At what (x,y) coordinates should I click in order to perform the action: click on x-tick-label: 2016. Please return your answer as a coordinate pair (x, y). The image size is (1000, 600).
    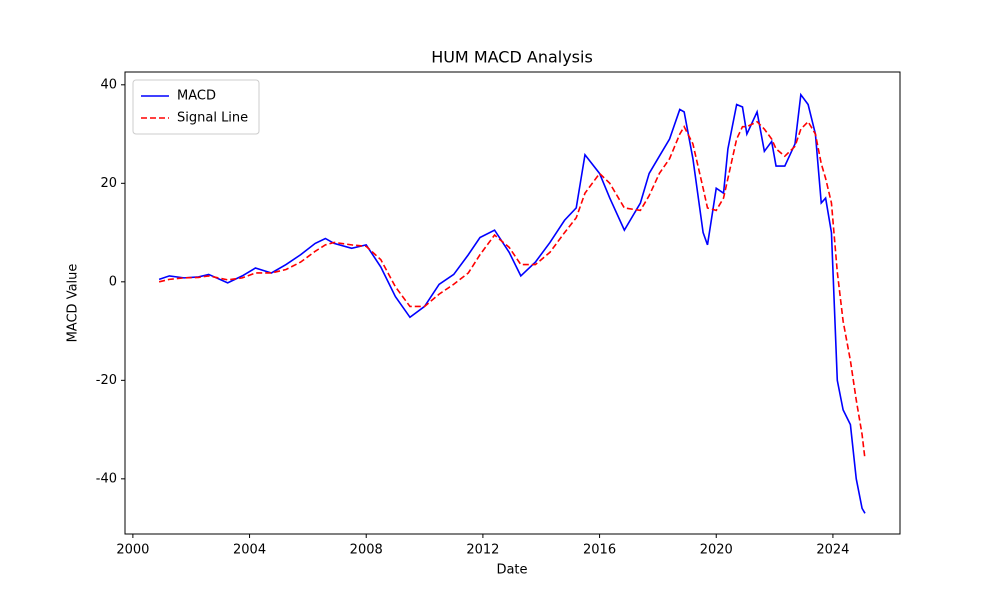
    Looking at the image, I should click on (599, 550).